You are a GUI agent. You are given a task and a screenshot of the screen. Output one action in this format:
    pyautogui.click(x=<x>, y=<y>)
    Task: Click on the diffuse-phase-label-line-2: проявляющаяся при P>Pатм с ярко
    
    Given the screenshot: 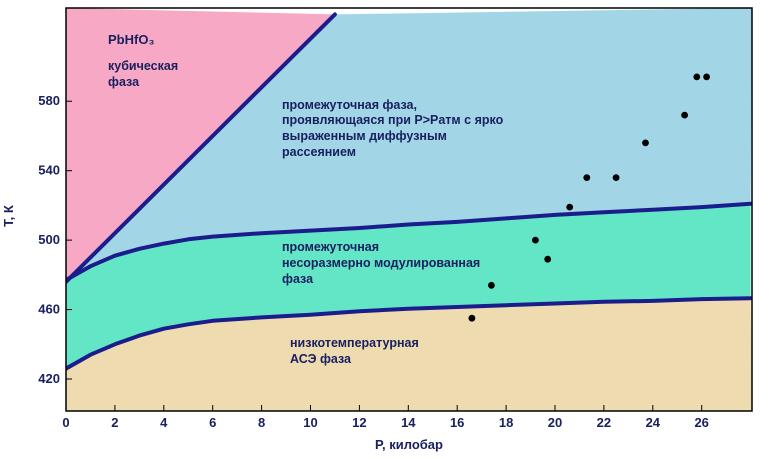 What is the action you would take?
    pyautogui.click(x=393, y=120)
    